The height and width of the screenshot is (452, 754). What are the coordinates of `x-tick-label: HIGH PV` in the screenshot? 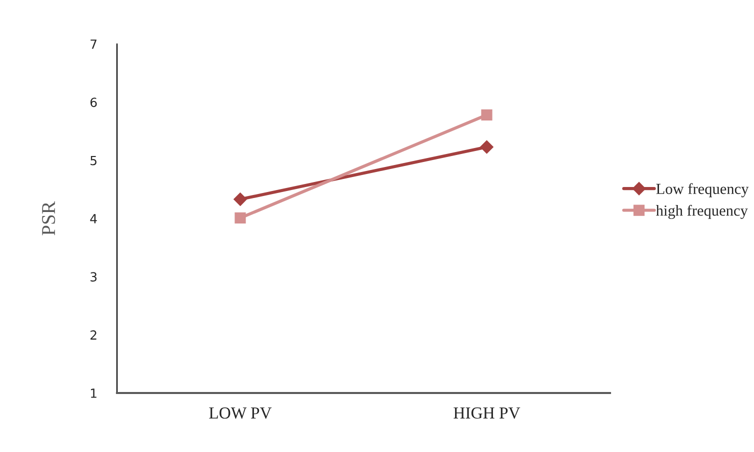 It's located at (487, 413).